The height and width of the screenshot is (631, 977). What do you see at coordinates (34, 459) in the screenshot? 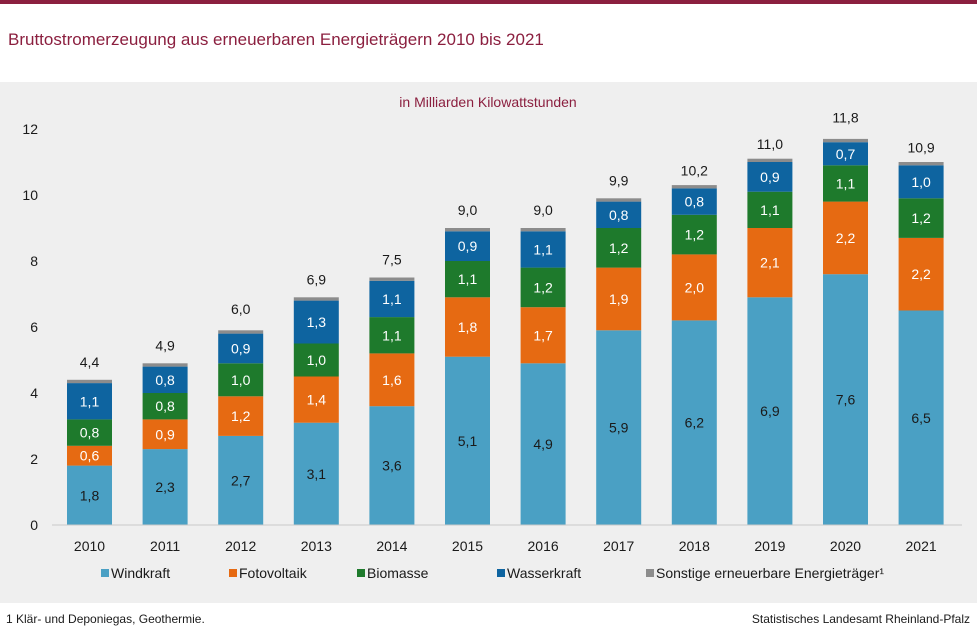
I see `y-tick-label: 2` at bounding box center [34, 459].